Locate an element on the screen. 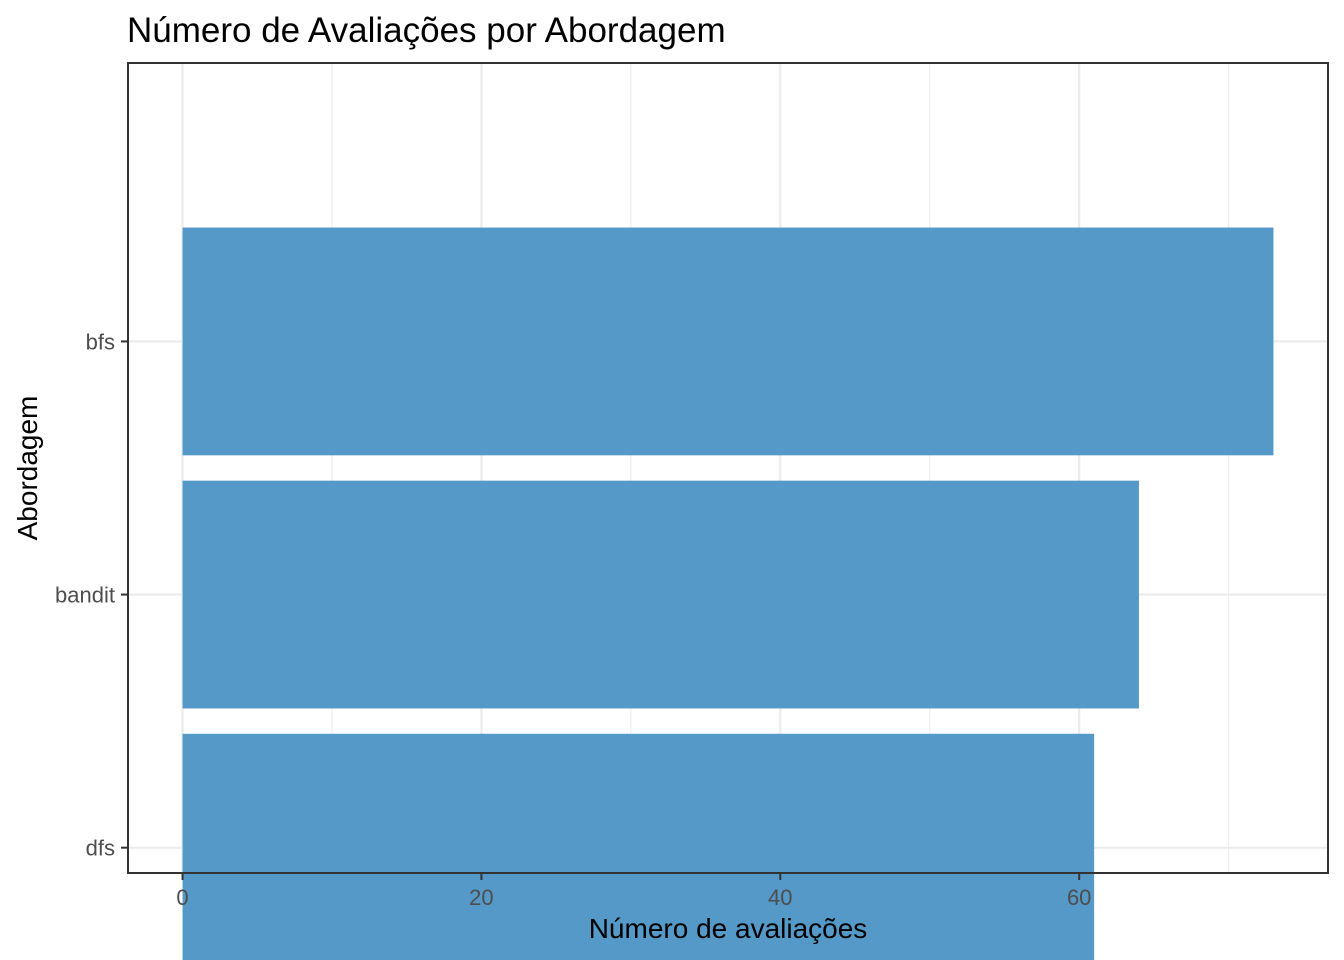 The image size is (1344, 960). y-axis-title: Abordagem is located at coordinates (27, 468).